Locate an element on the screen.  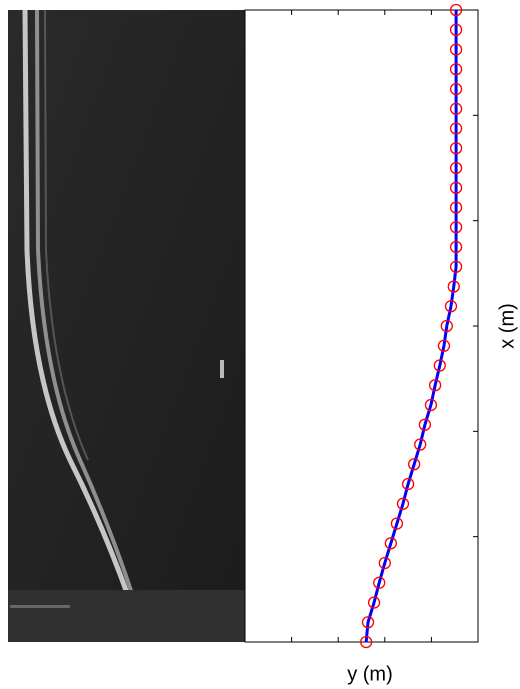
x-axis-label: y (m) is located at coordinates (370, 674).